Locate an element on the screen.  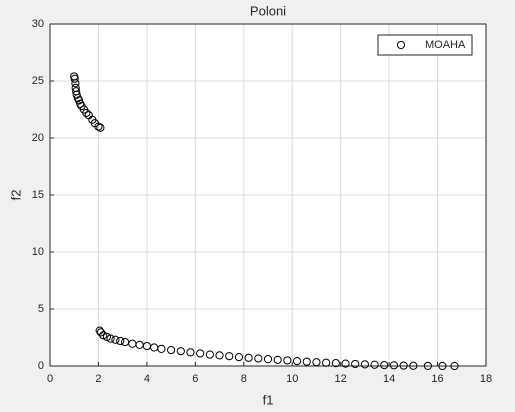
x-tick-label: 12 is located at coordinates (341, 379).